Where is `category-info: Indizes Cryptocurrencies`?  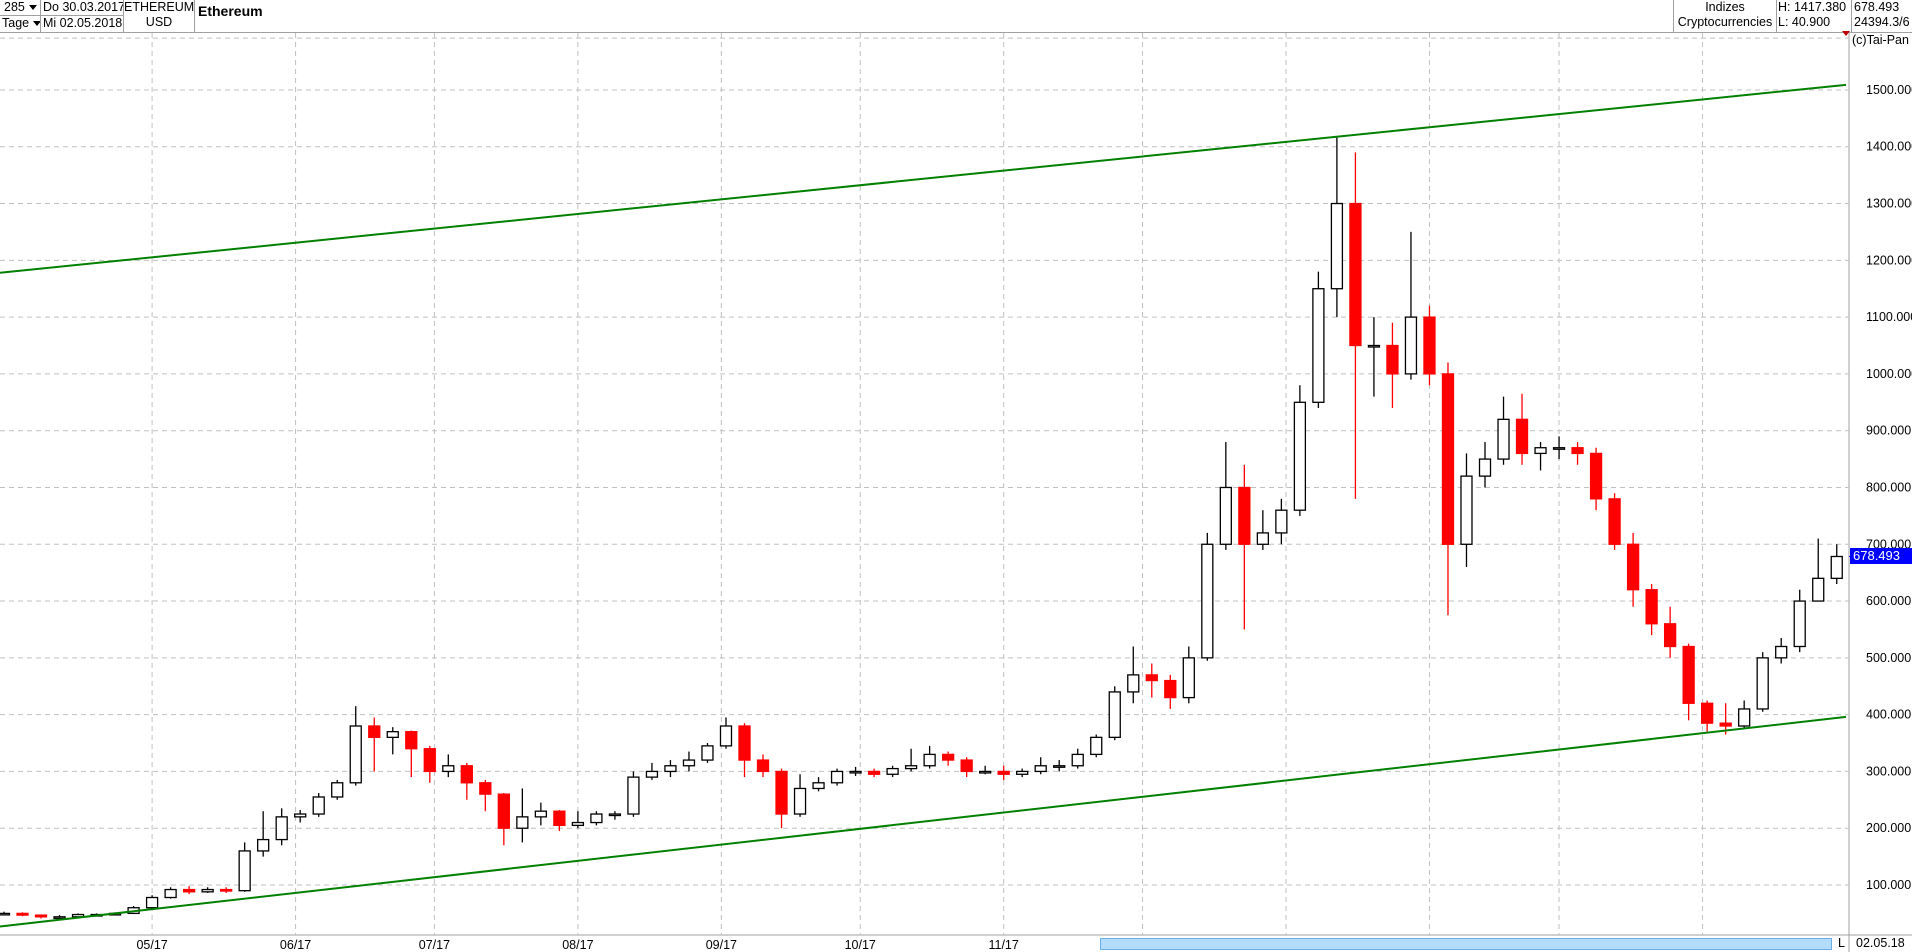
category-info: Indizes Cryptocurrencies is located at coordinates (1725, 16).